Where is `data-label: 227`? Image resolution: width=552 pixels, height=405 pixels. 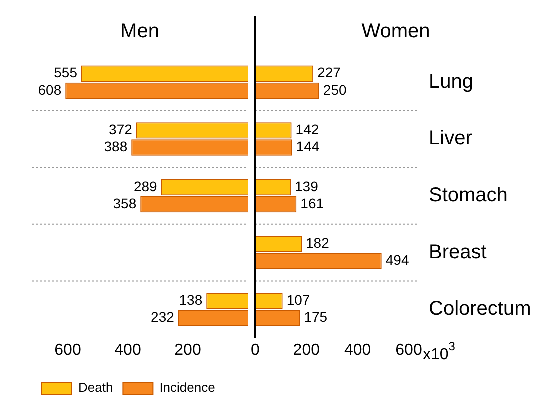
data-label: 227 is located at coordinates (330, 72).